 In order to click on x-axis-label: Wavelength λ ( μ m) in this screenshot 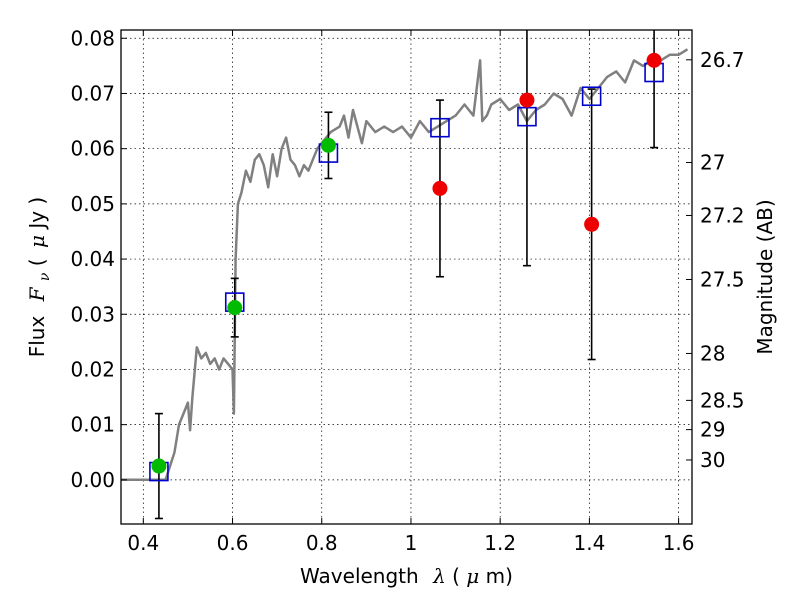, I will do `click(406, 576)`.